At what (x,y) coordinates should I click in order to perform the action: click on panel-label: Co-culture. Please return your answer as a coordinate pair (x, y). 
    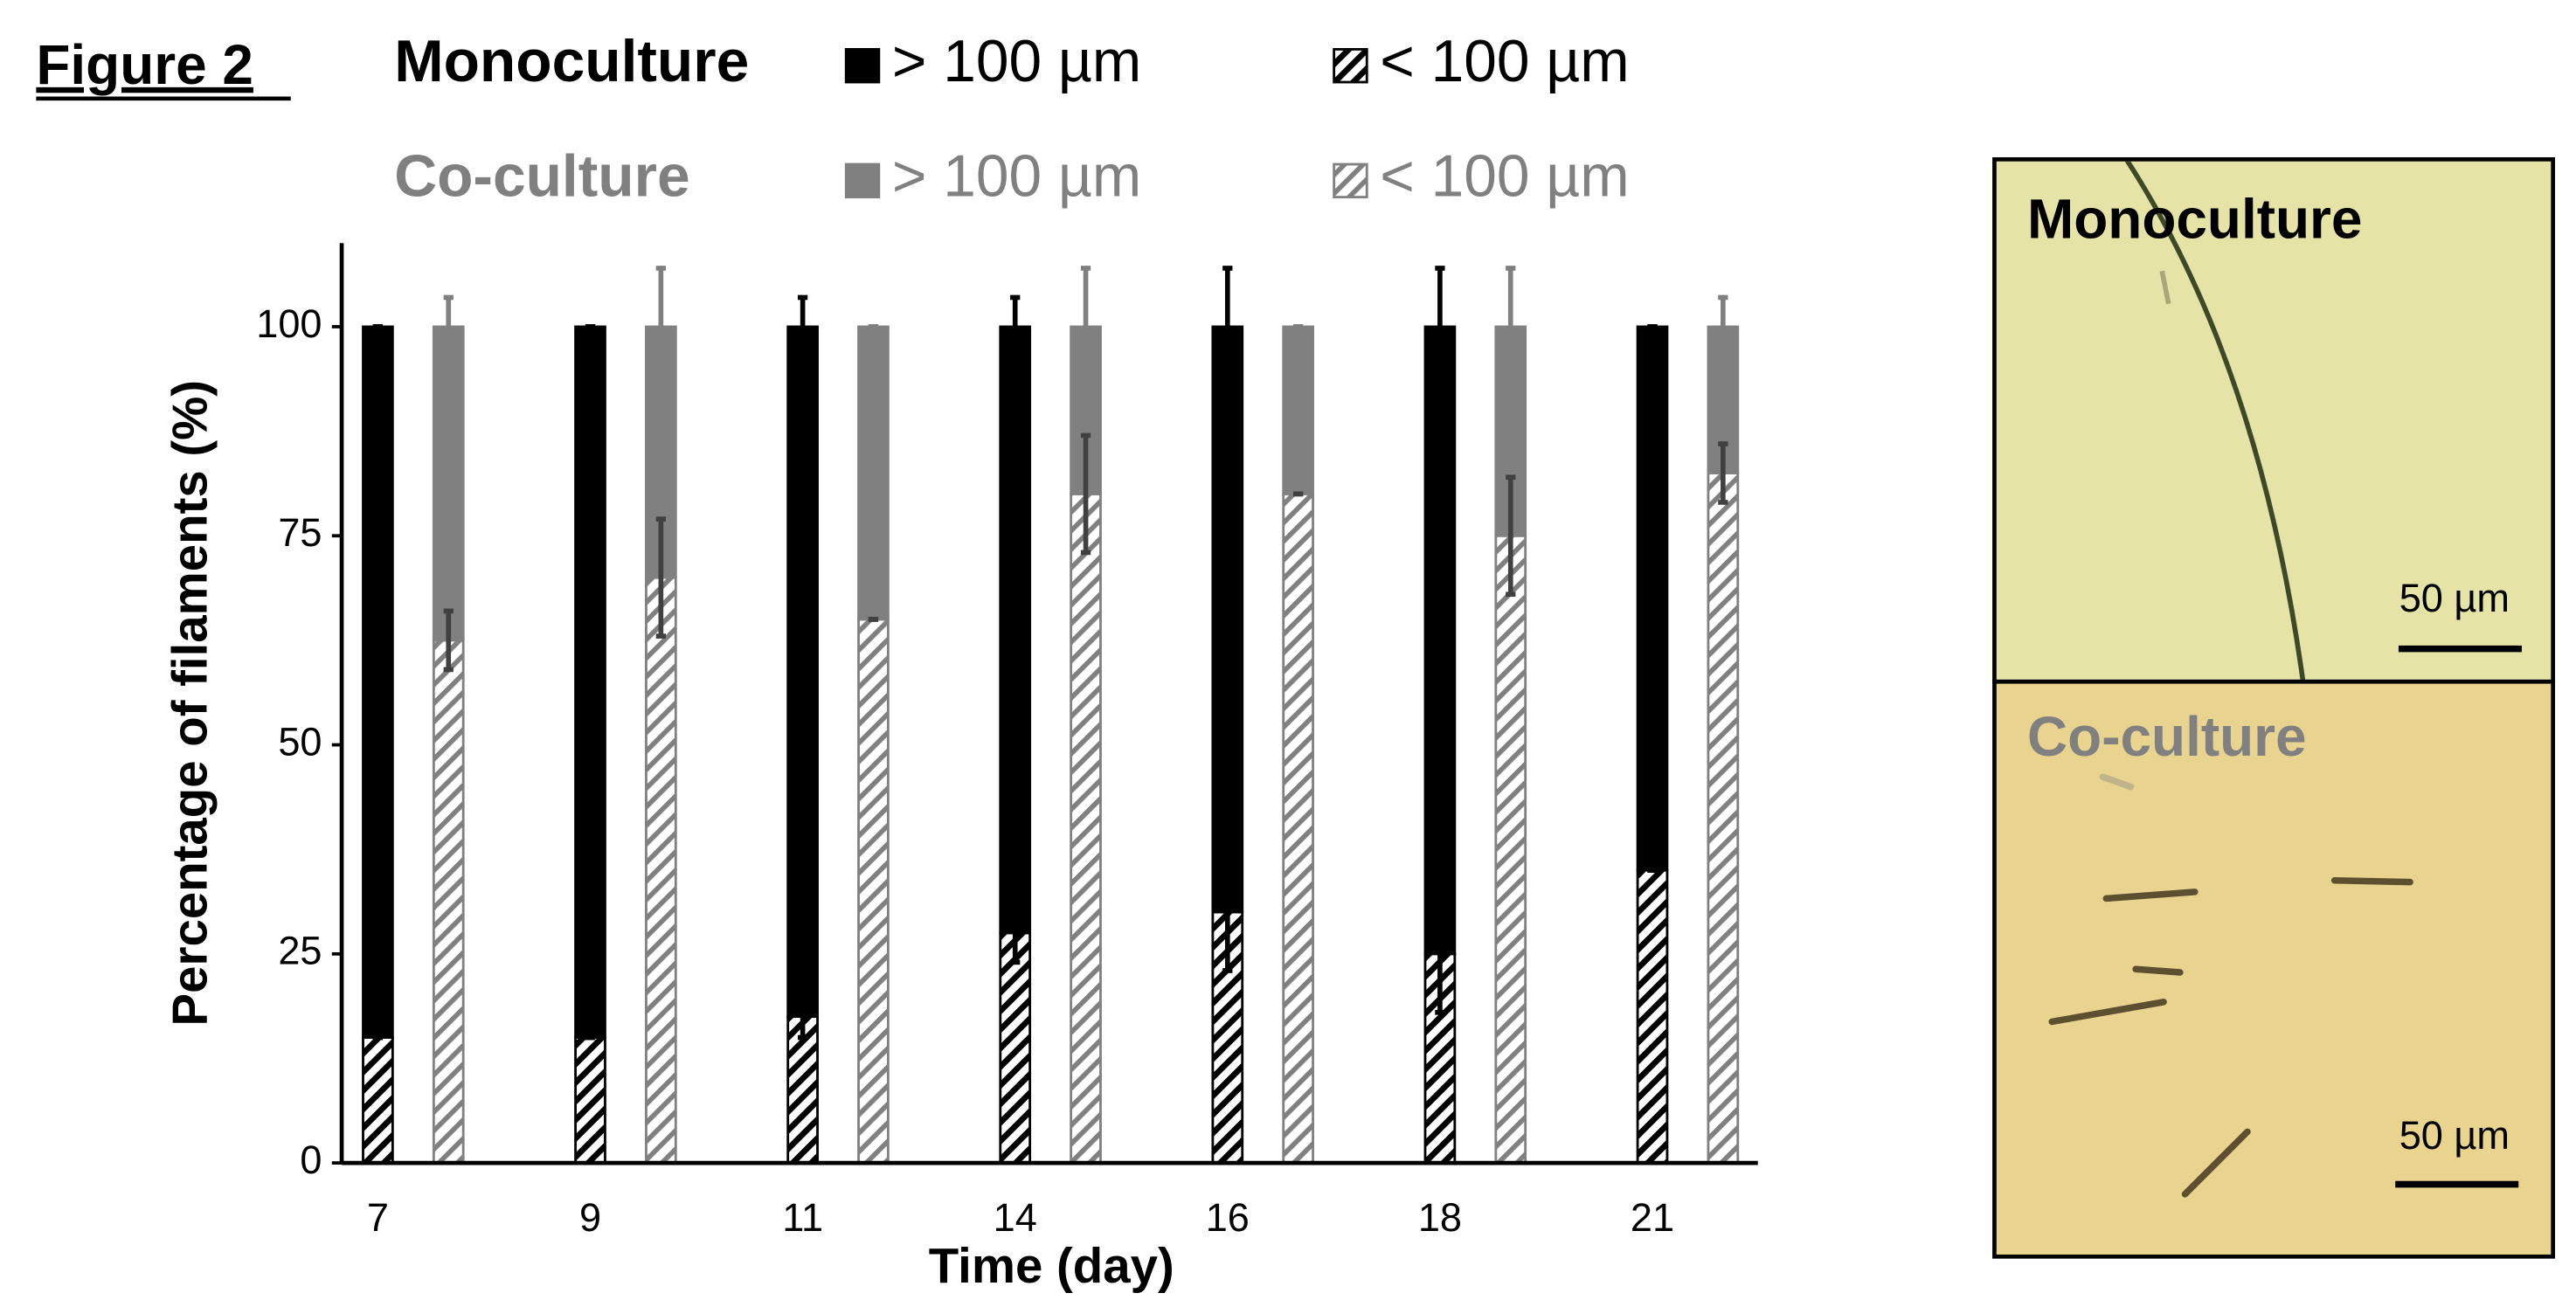
    Looking at the image, I should click on (2167, 736).